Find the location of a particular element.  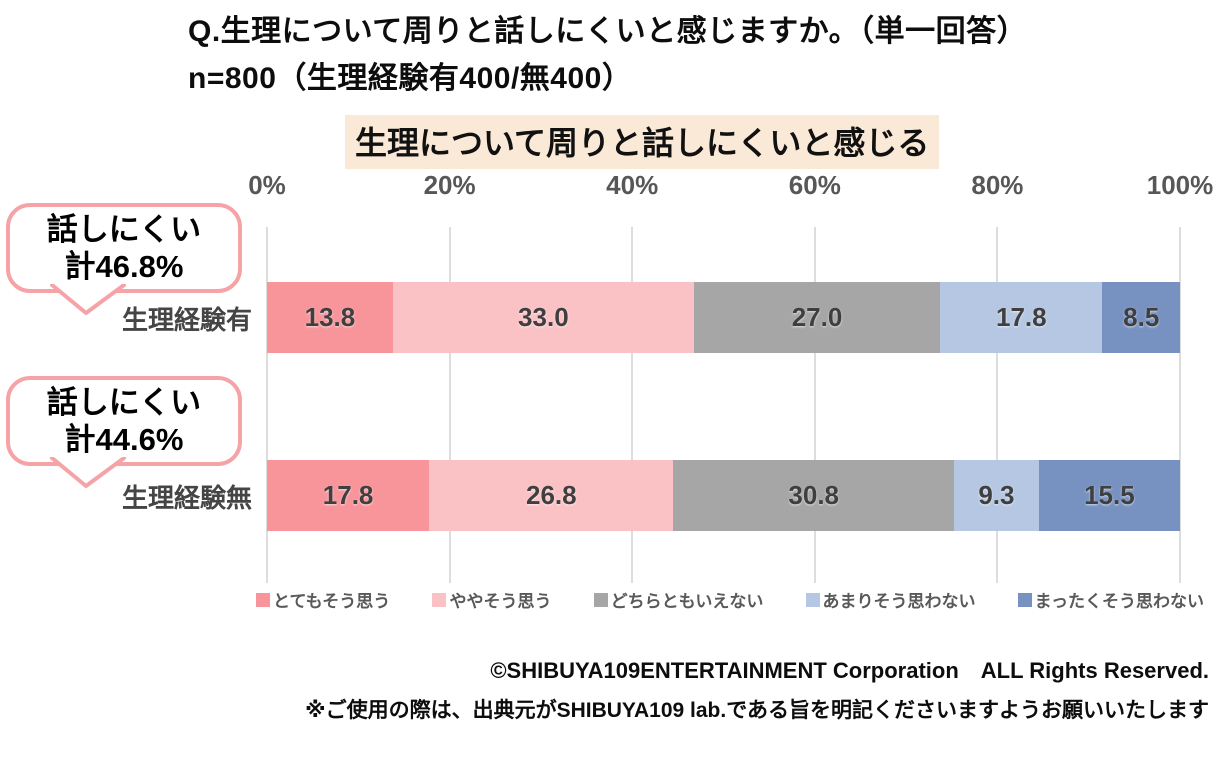

bar-segment: 26.8 is located at coordinates (551, 495).